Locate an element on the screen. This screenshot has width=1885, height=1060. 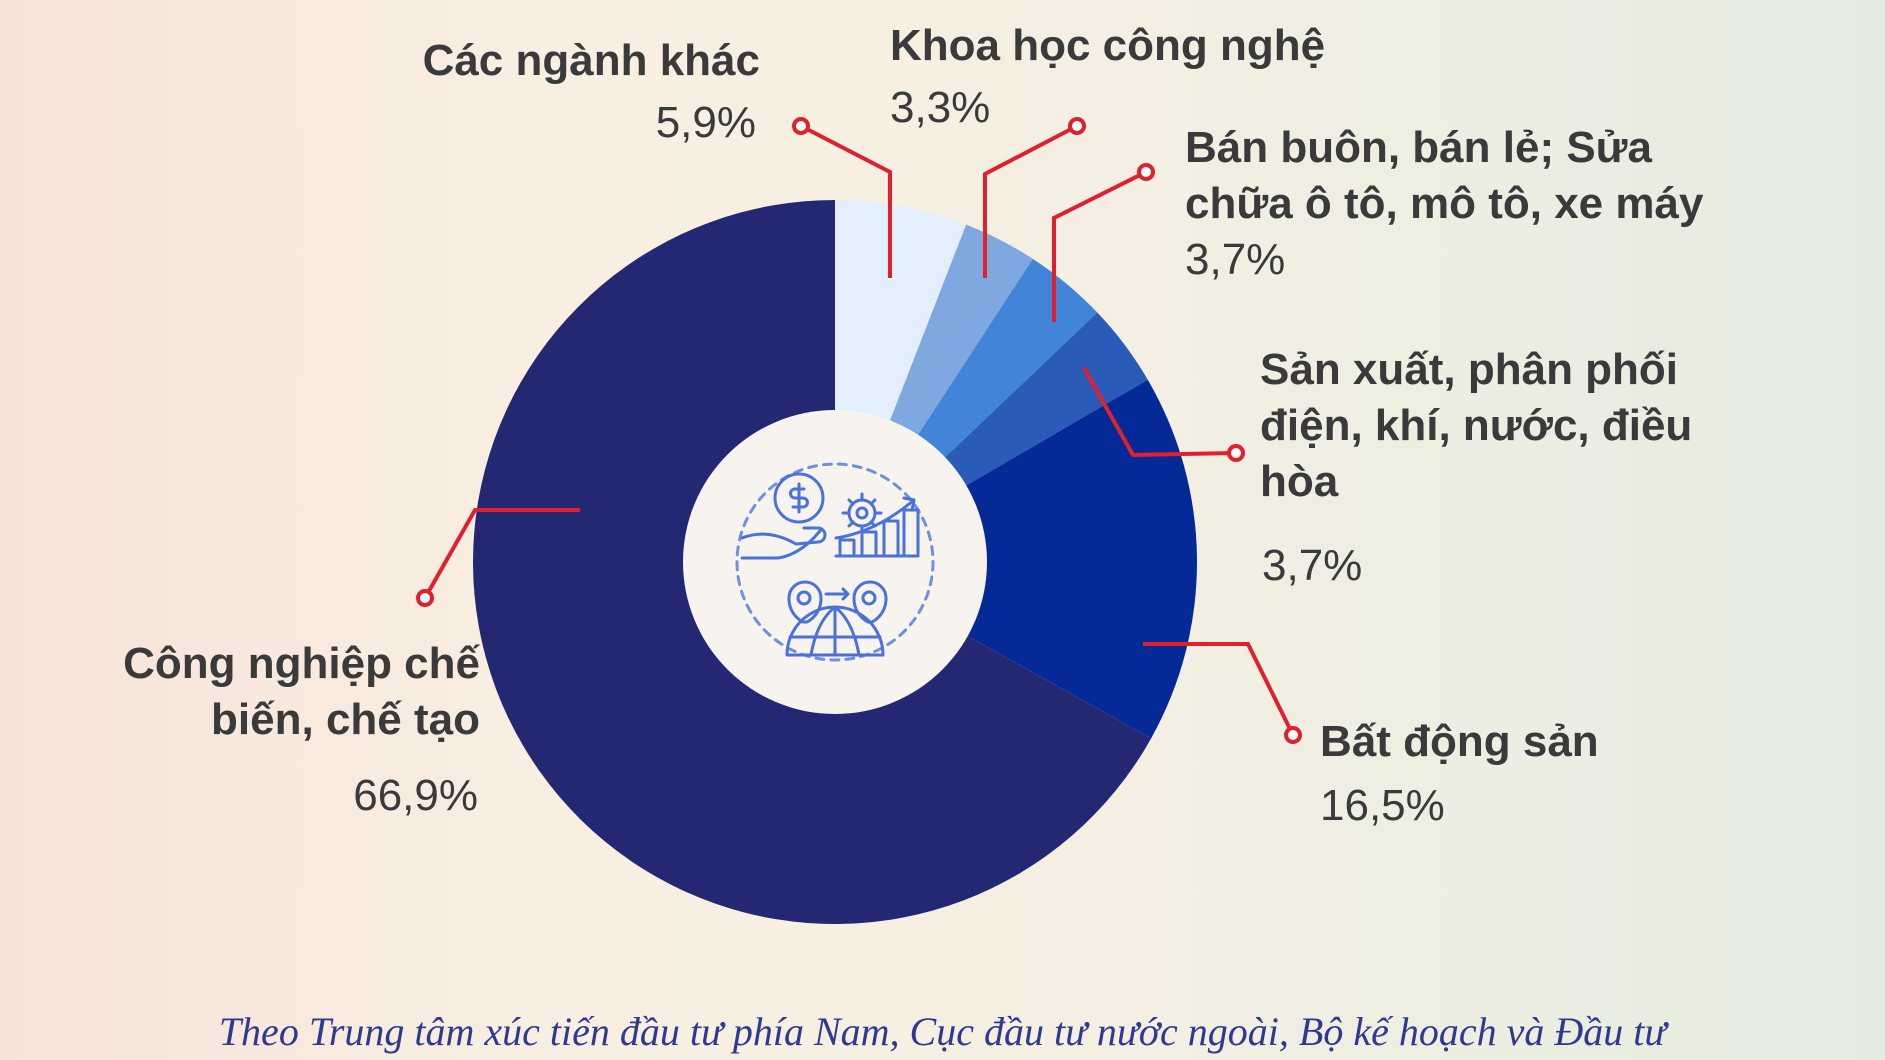
slice-label: Sản xuất, phân phối is located at coordinates (1469, 369).